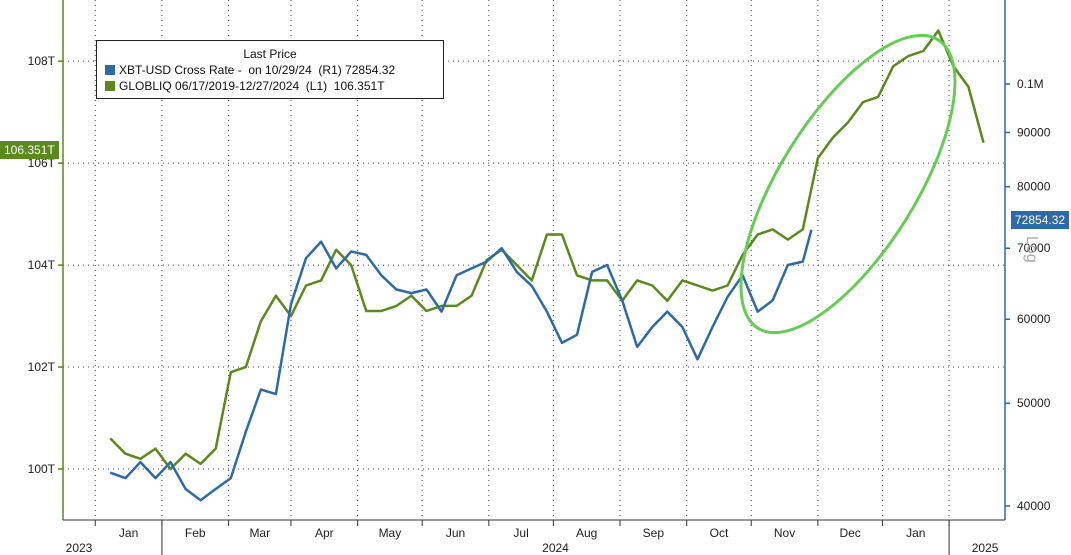 This screenshot has height=555, width=1071. What do you see at coordinates (42, 367) in the screenshot?
I see `left-tick-label: 102T` at bounding box center [42, 367].